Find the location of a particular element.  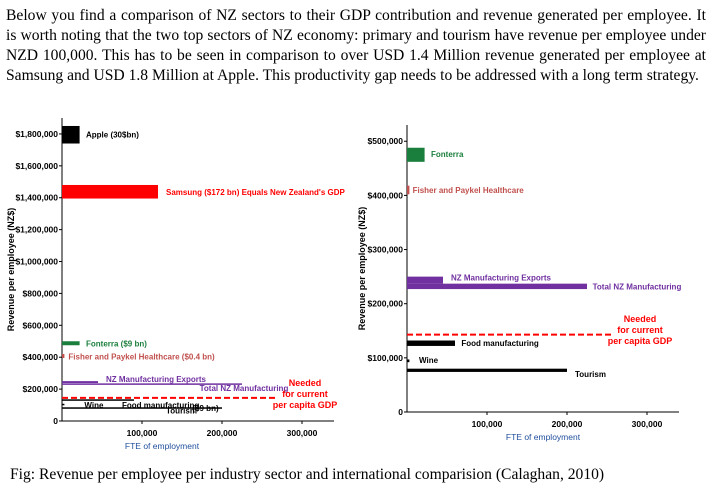

y-tick-label: $1,200,000 is located at coordinates (36, 230).